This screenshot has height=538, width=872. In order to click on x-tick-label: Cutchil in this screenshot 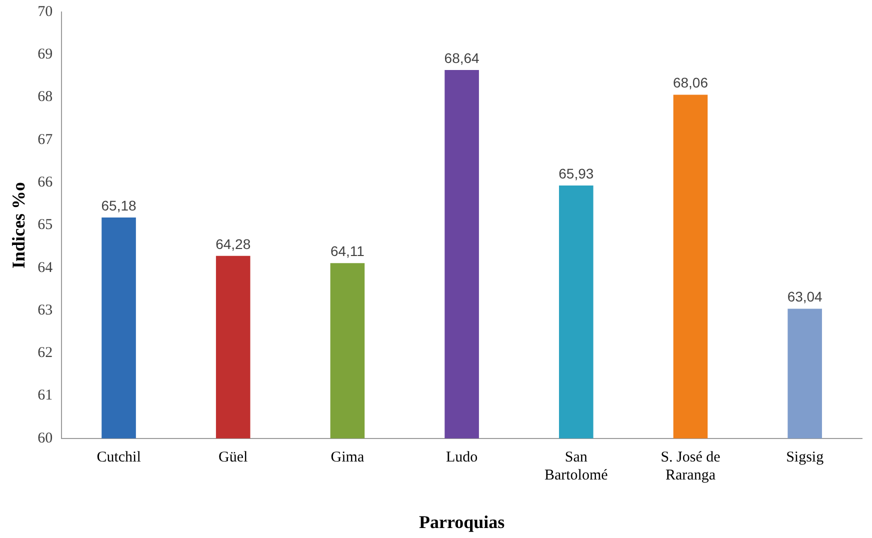, I will do `click(118, 457)`.